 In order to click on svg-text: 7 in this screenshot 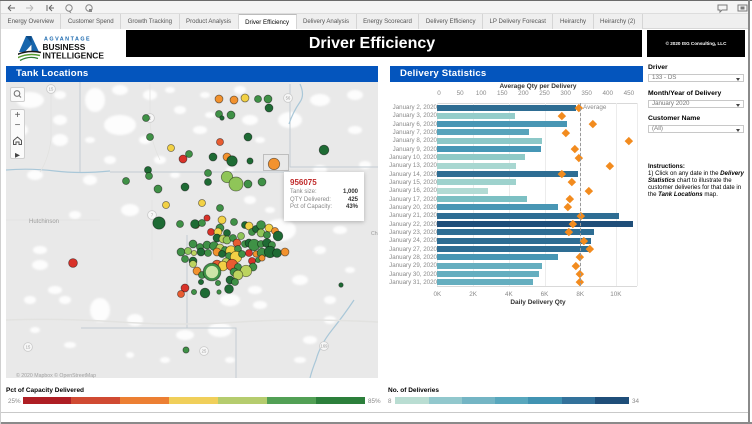, I will do `click(152, 215)`.